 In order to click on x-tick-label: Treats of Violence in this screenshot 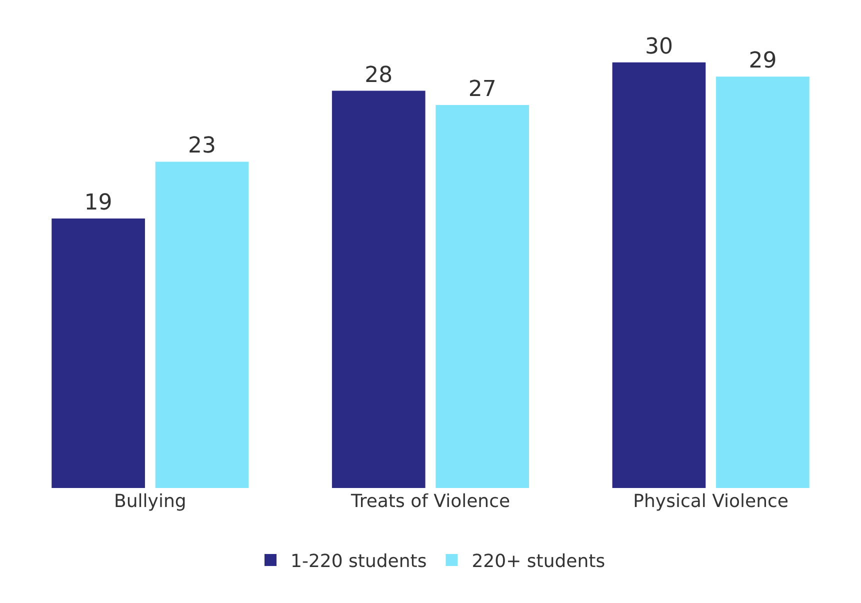, I will do `click(430, 501)`.